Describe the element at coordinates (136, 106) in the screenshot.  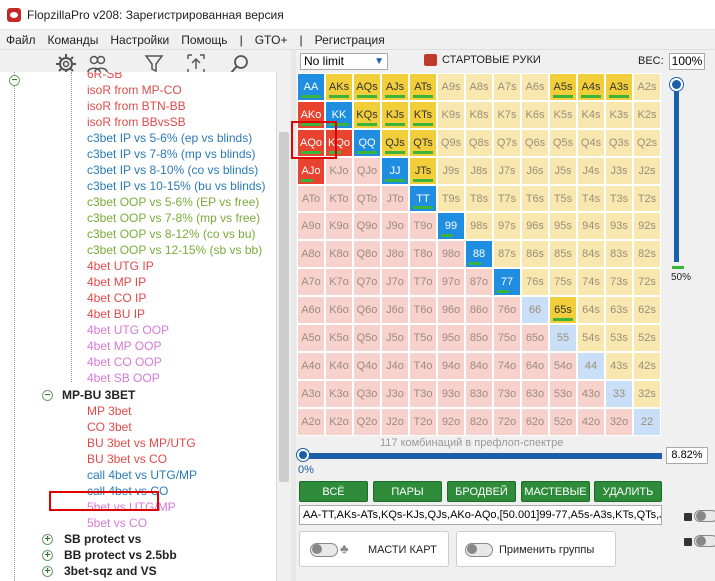
I see `tree-item: isoR from BTN-BB` at that location.